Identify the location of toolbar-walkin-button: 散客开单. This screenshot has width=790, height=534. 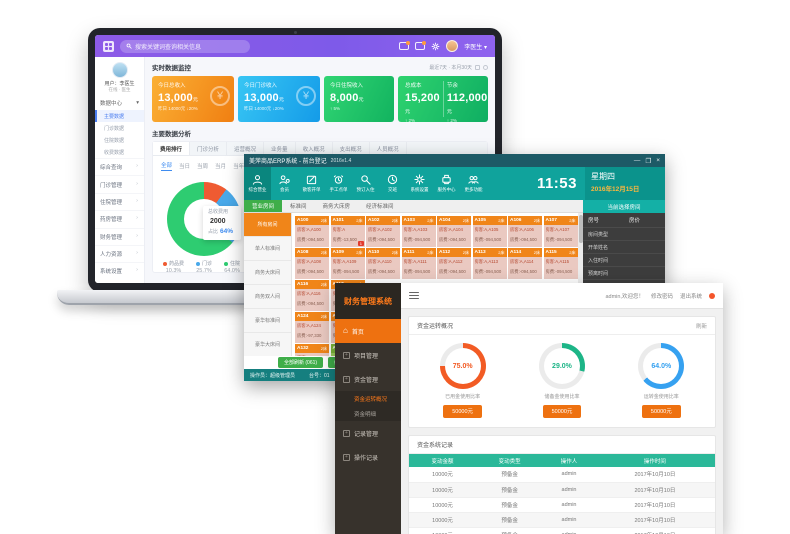
(311, 183).